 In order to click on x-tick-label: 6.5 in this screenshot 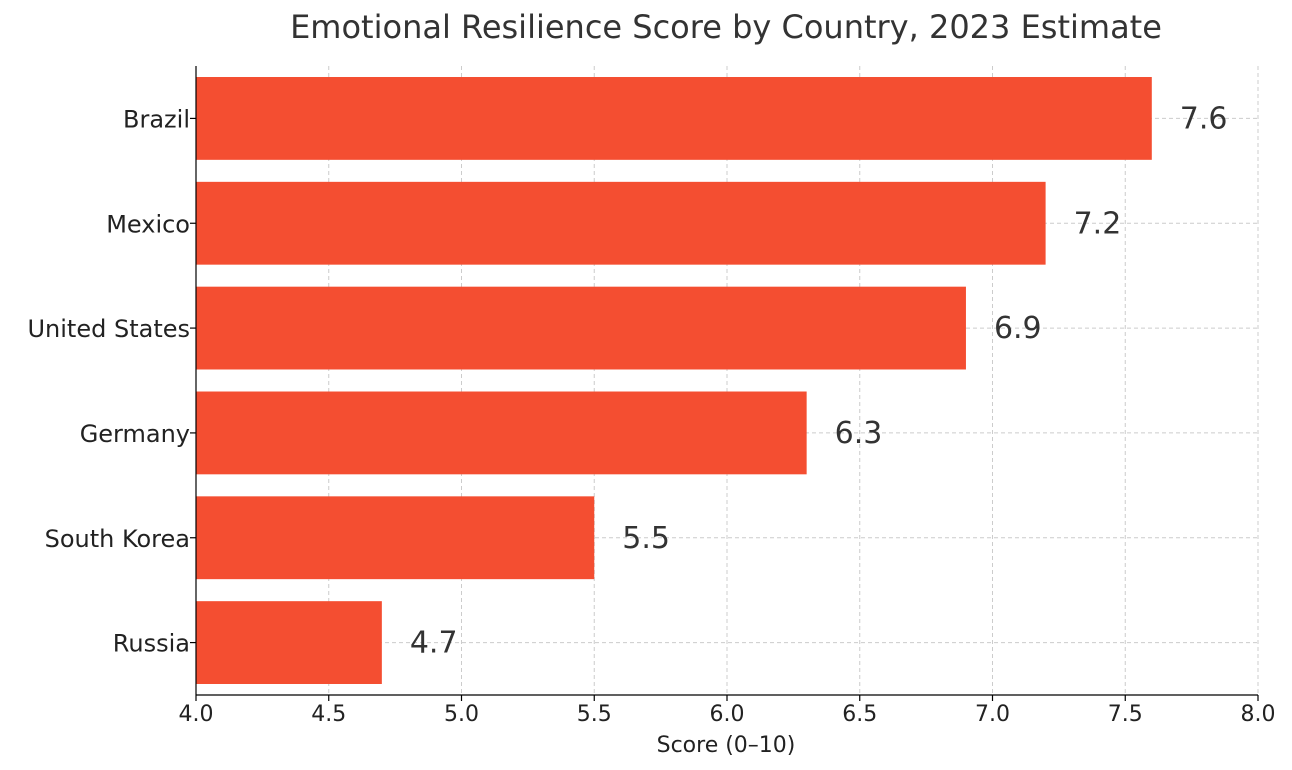, I will do `click(859, 714)`.